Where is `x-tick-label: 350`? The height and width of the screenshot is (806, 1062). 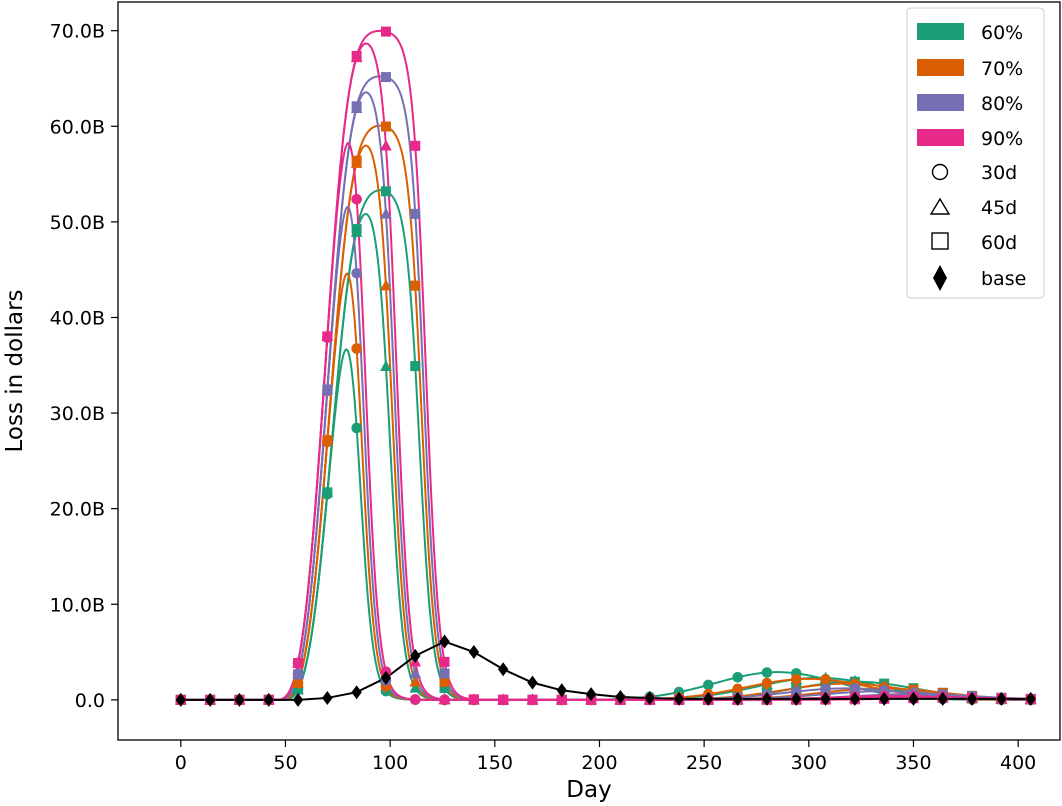 x-tick-label: 350 is located at coordinates (913, 763).